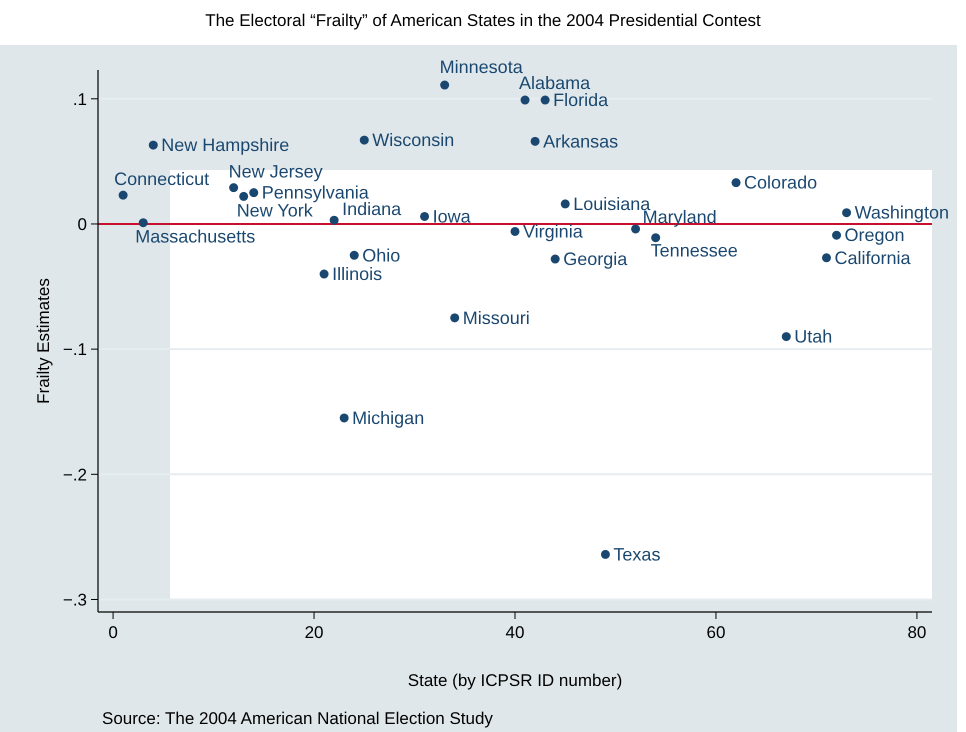  Describe the element at coordinates (113, 632) in the screenshot. I see `x-tick-label: 0` at that location.